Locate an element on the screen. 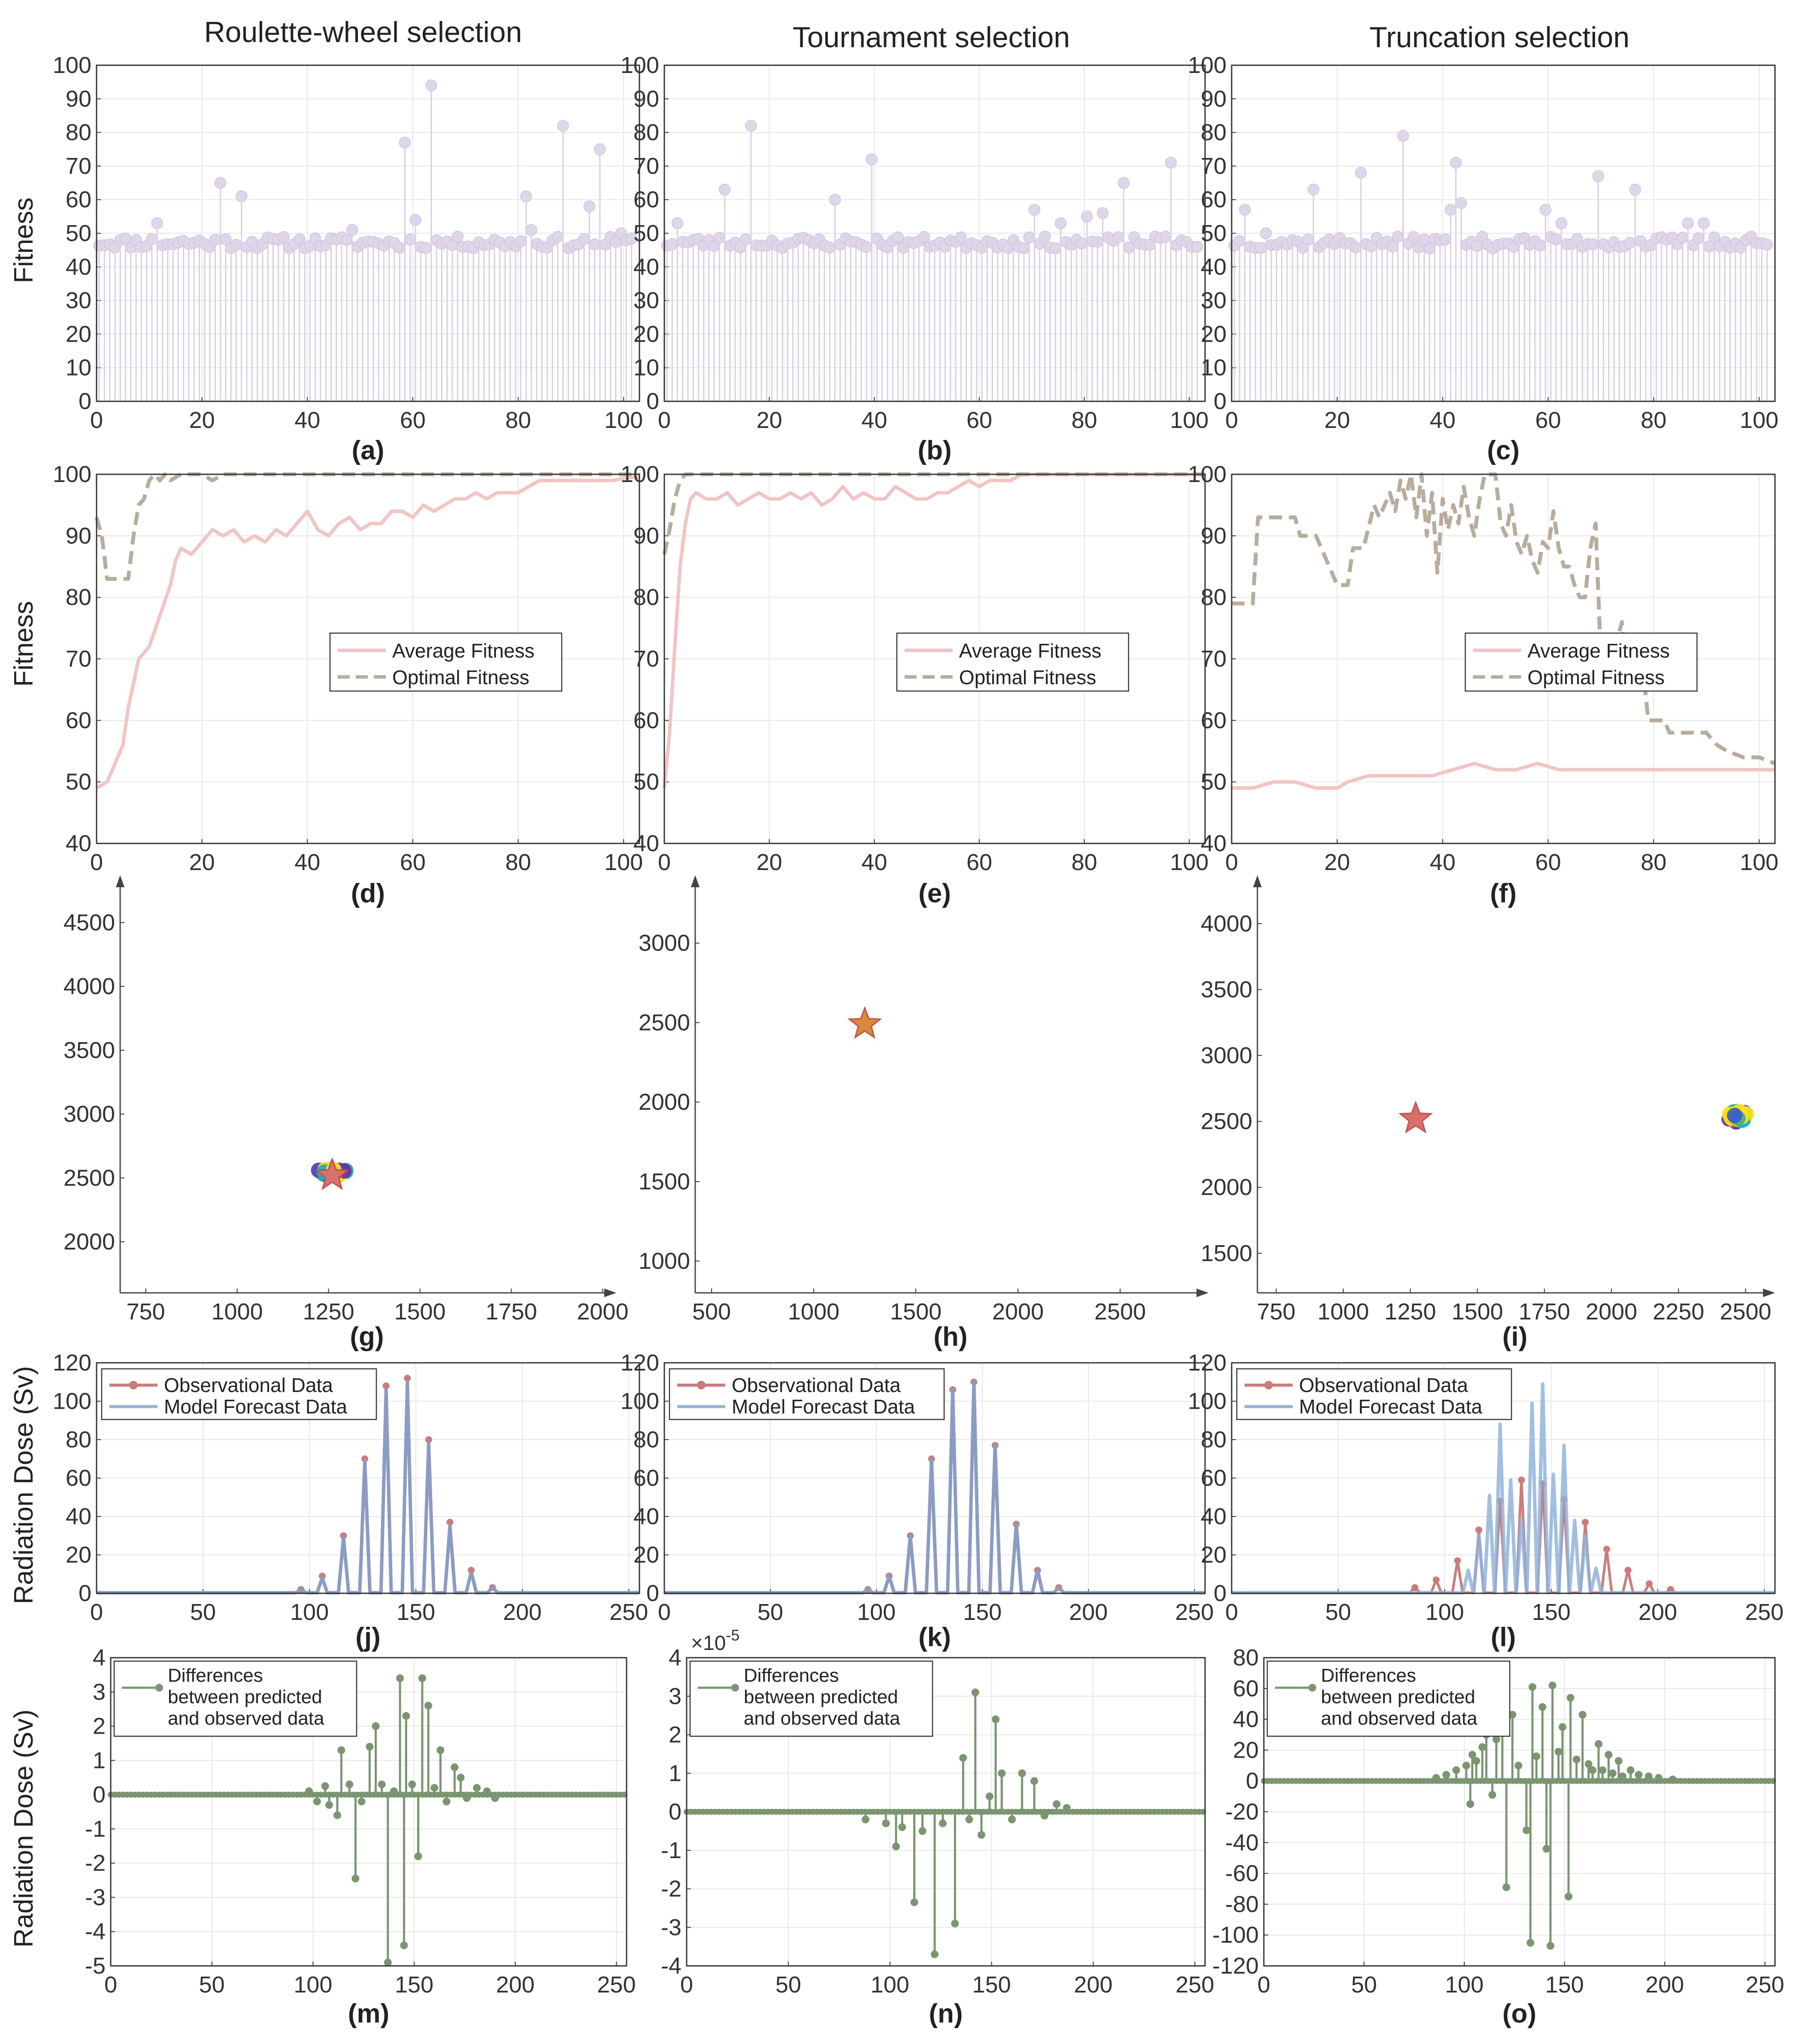  x-tick-label-m-4: 200 is located at coordinates (516, 1985).